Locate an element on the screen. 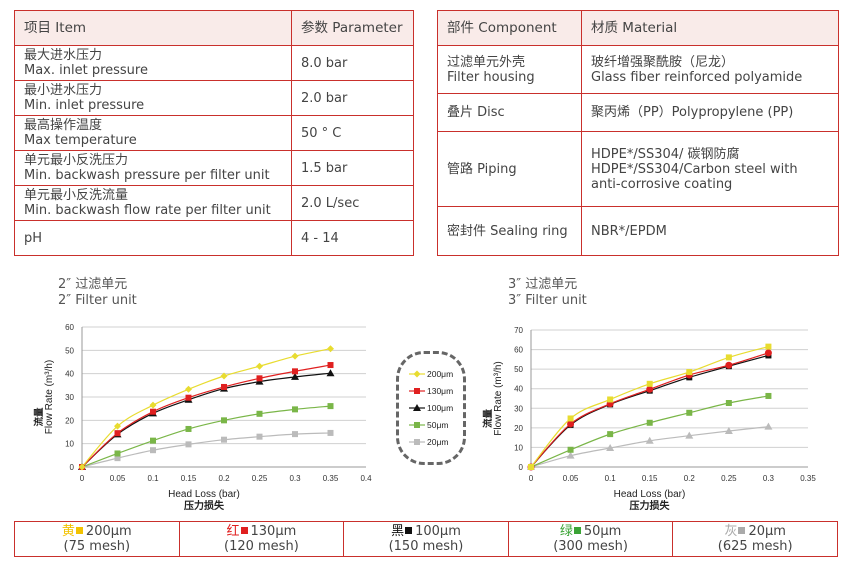 The width and height of the screenshot is (865, 572). y-tick-label: 10 is located at coordinates (69, 444).